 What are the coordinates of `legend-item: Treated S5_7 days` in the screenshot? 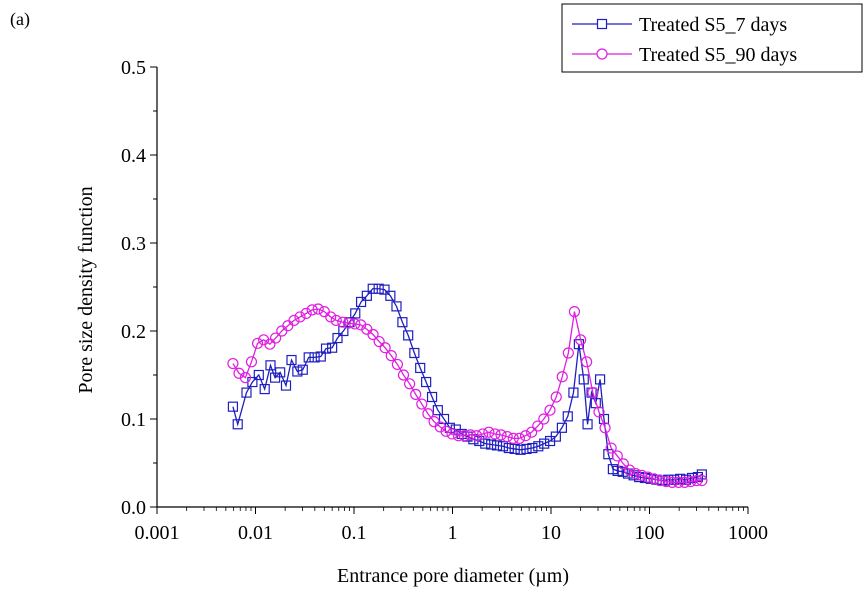 It's located at (679, 25).